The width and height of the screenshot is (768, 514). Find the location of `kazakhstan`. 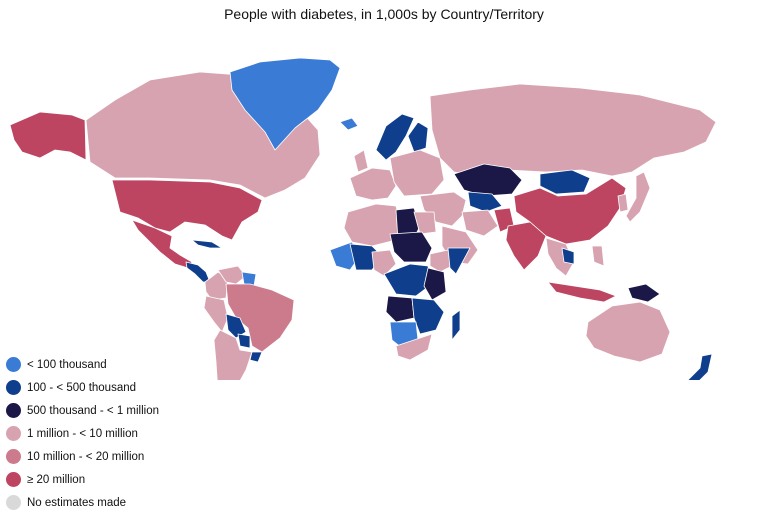

kazakhstan is located at coordinates (488, 180).